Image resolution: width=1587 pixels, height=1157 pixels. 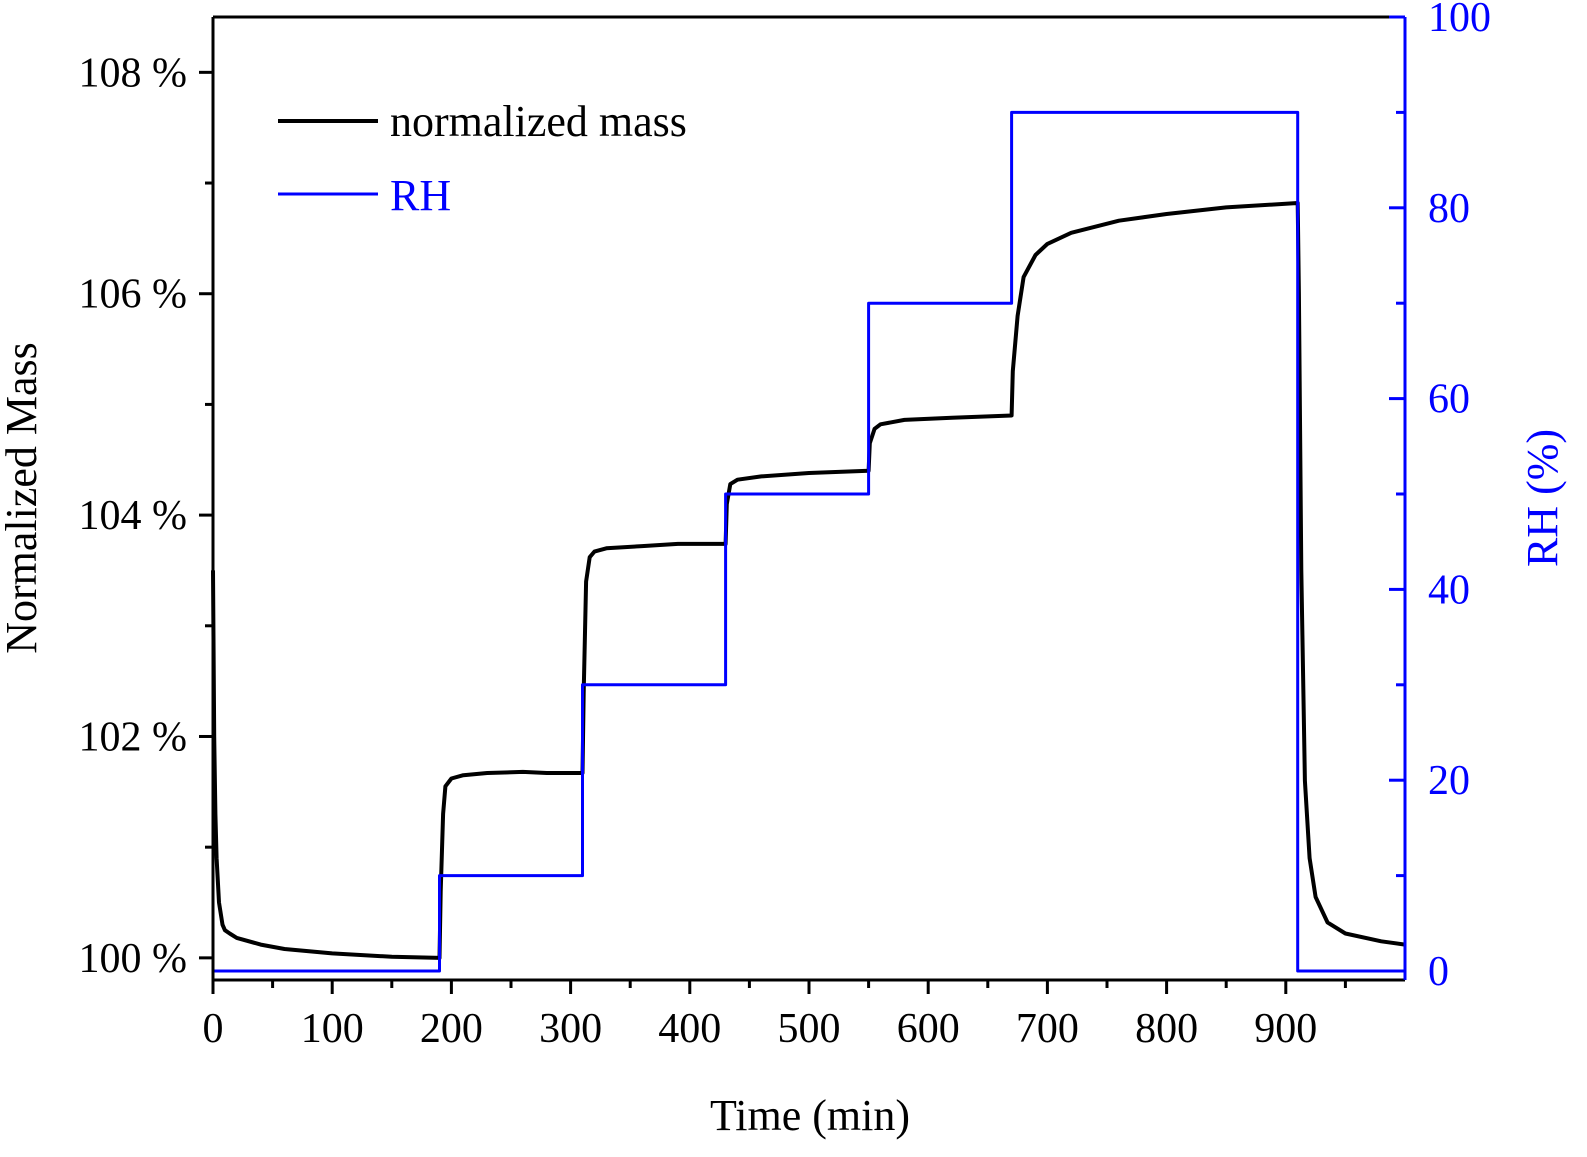 What do you see at coordinates (809, 1029) in the screenshot?
I see `x-tick-label: 500` at bounding box center [809, 1029].